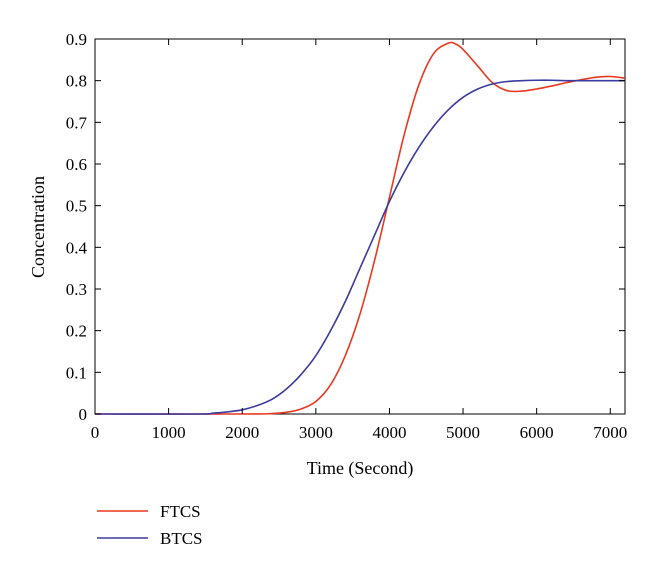 The image size is (660, 576). What do you see at coordinates (537, 432) in the screenshot?
I see `x-tick-label: 6000` at bounding box center [537, 432].